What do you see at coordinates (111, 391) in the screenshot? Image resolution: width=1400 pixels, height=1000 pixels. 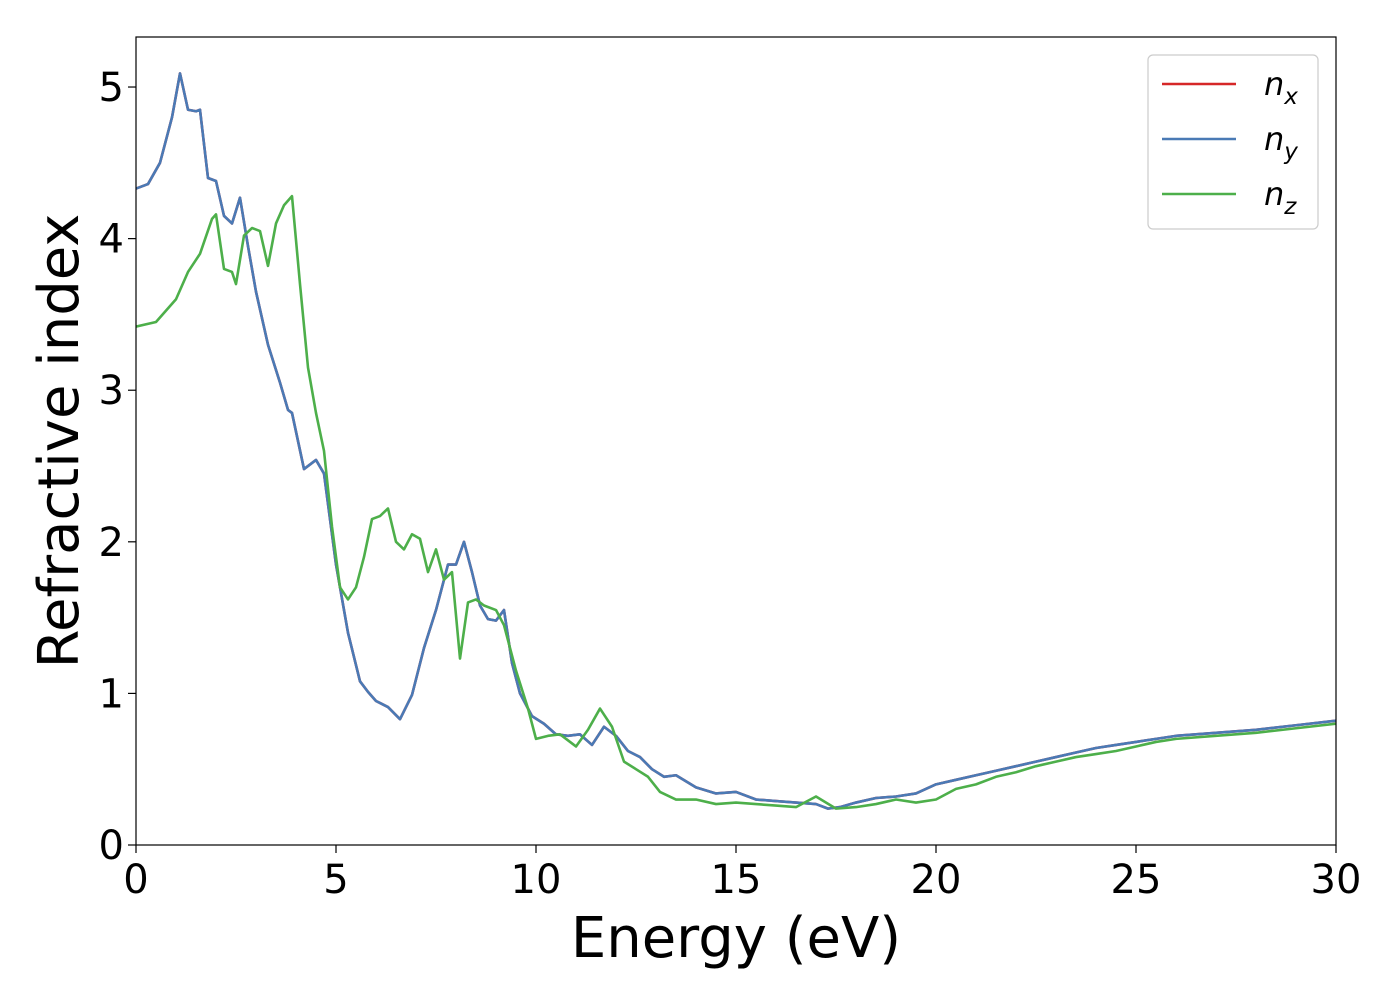 I see `y-tick-label: 3` at bounding box center [111, 391].